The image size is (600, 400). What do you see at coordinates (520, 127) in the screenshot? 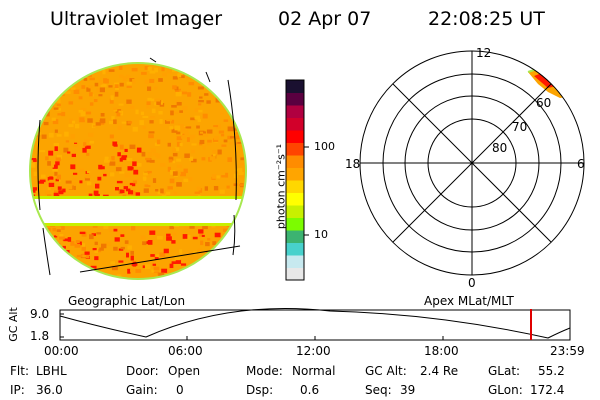
I see `lat-label-70: 70` at bounding box center [520, 127].